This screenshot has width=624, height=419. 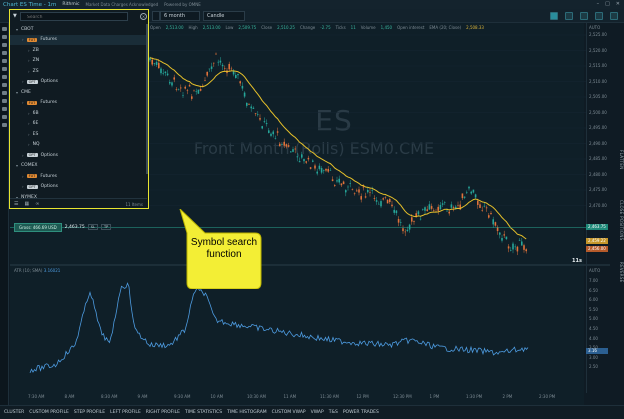 What do you see at coordinates (78, 113) in the screenshot?
I see `symbol-tree-symbol: › 6B` at bounding box center [78, 113].